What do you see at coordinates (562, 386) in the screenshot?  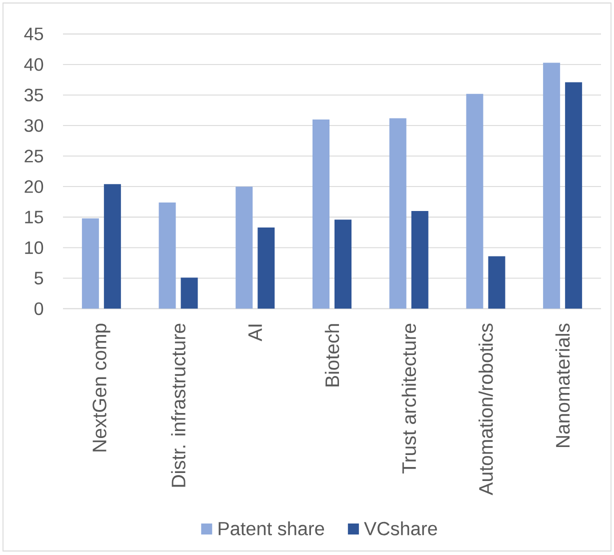 I see `x-tick-label: Nanomaterials` at bounding box center [562, 386].